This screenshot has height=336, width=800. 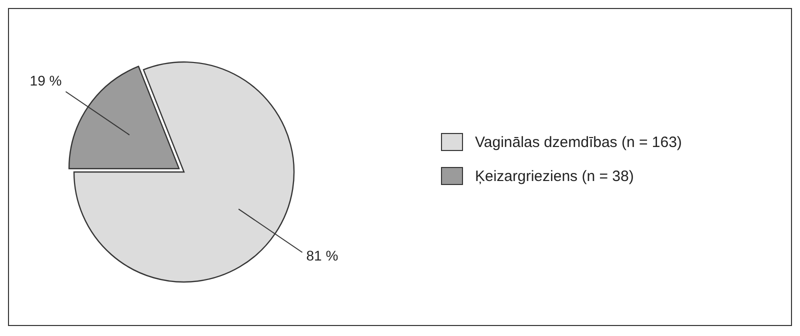 What do you see at coordinates (322, 255) in the screenshot?
I see `data-label: 81 %` at bounding box center [322, 255].